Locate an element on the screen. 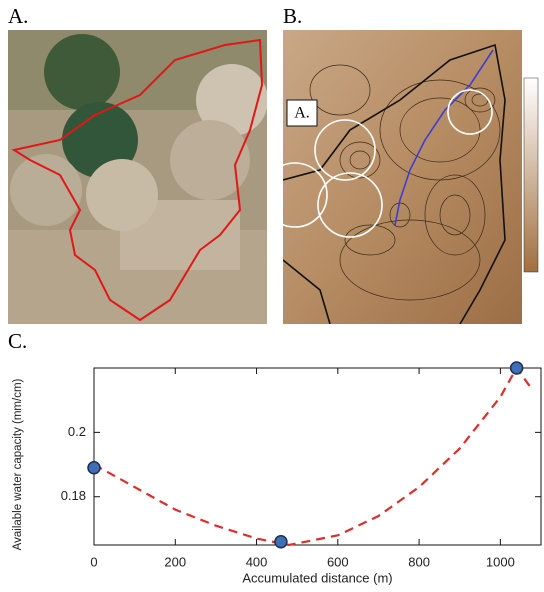  x-axis-label: Accumulated distance (m) is located at coordinates (317, 577).